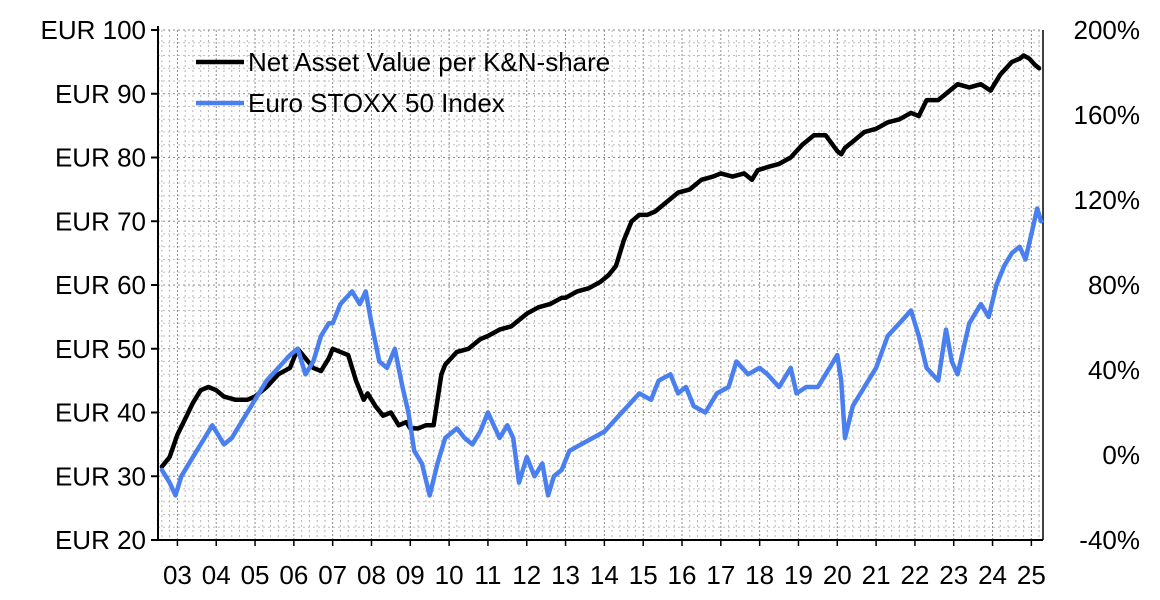 This screenshot has height=600, width=1160. What do you see at coordinates (376, 103) in the screenshot?
I see `legend-label: Euro STOXX 50 Index` at bounding box center [376, 103].